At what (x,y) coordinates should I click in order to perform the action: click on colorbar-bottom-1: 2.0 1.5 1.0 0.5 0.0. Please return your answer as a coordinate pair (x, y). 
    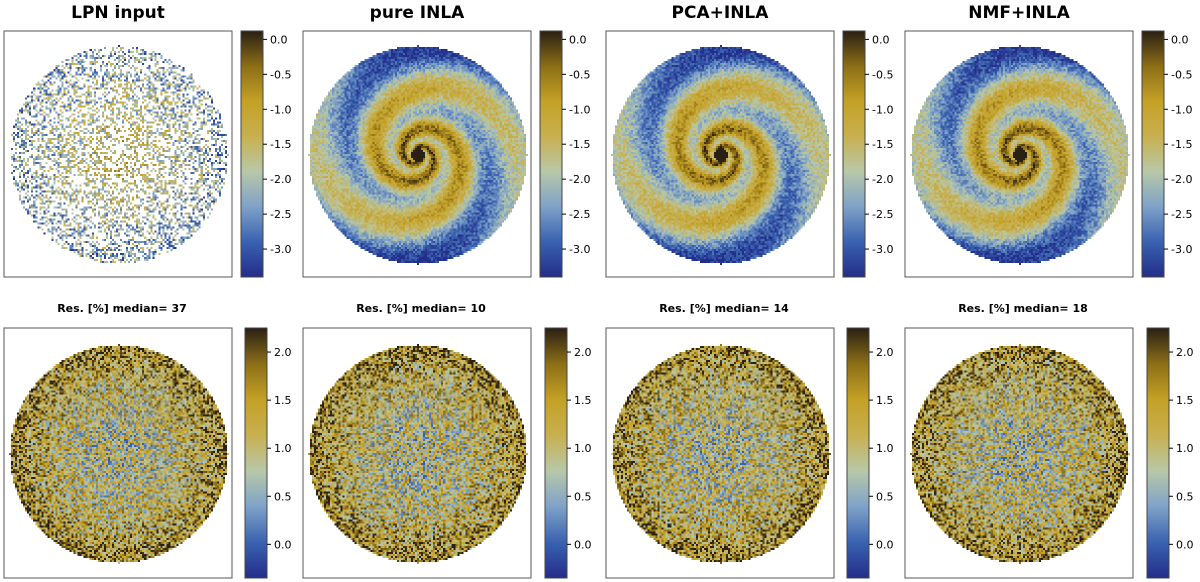
    Looking at the image, I should click on (268, 453).